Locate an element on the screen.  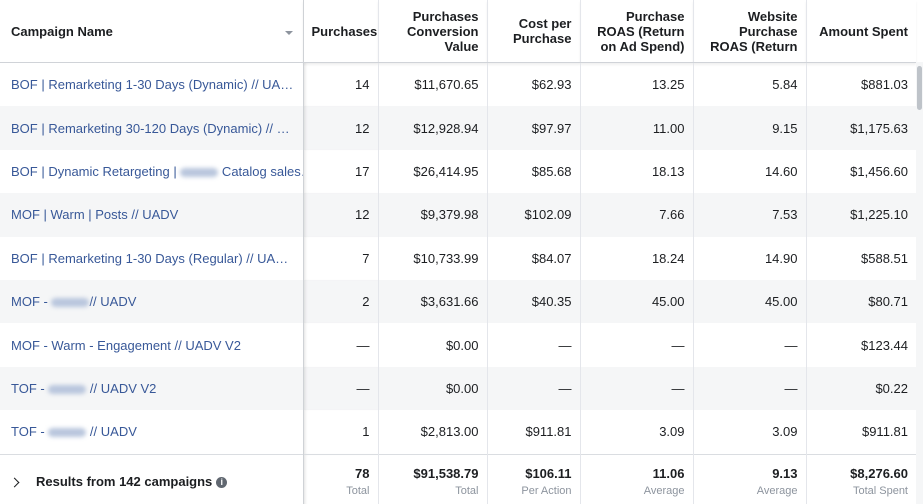
column-header: Purchases Conversion Value is located at coordinates (432, 31).